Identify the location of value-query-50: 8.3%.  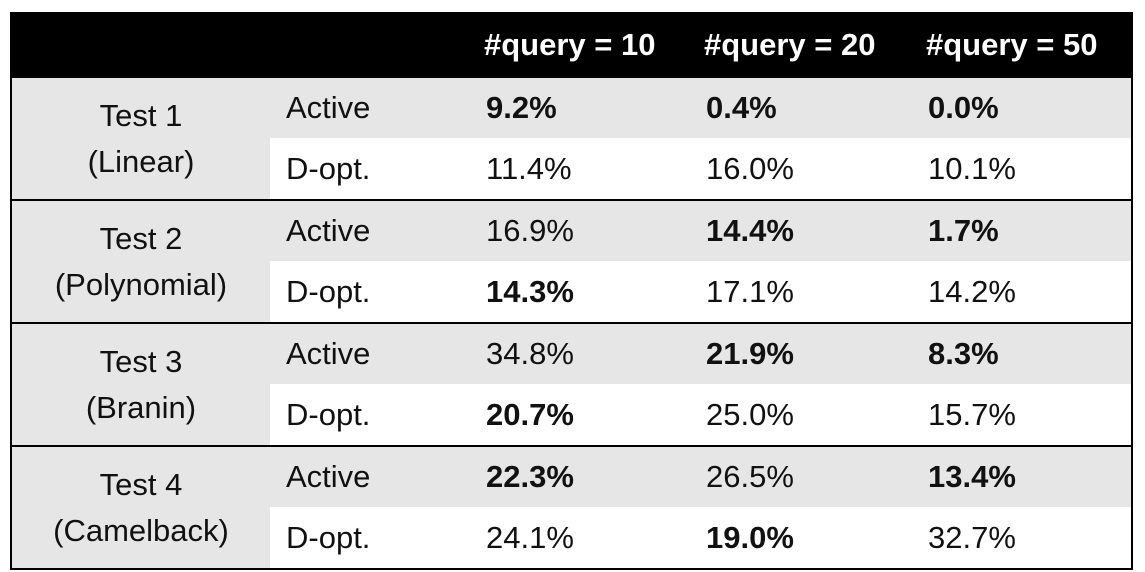
(963, 353).